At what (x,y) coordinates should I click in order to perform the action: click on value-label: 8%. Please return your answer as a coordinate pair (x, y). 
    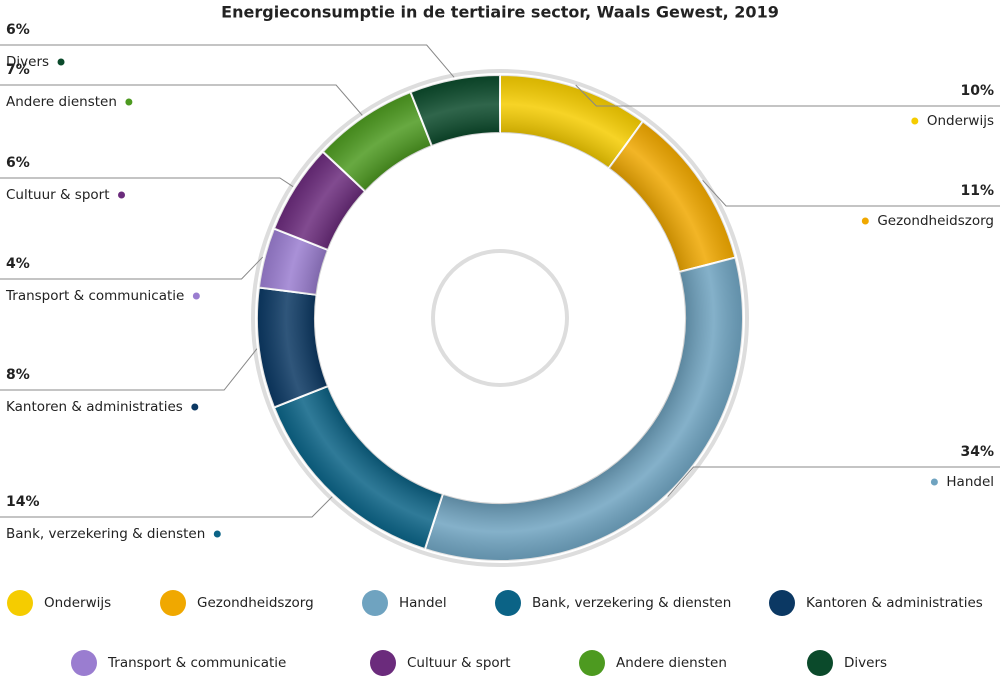
    Looking at the image, I should click on (18, 375).